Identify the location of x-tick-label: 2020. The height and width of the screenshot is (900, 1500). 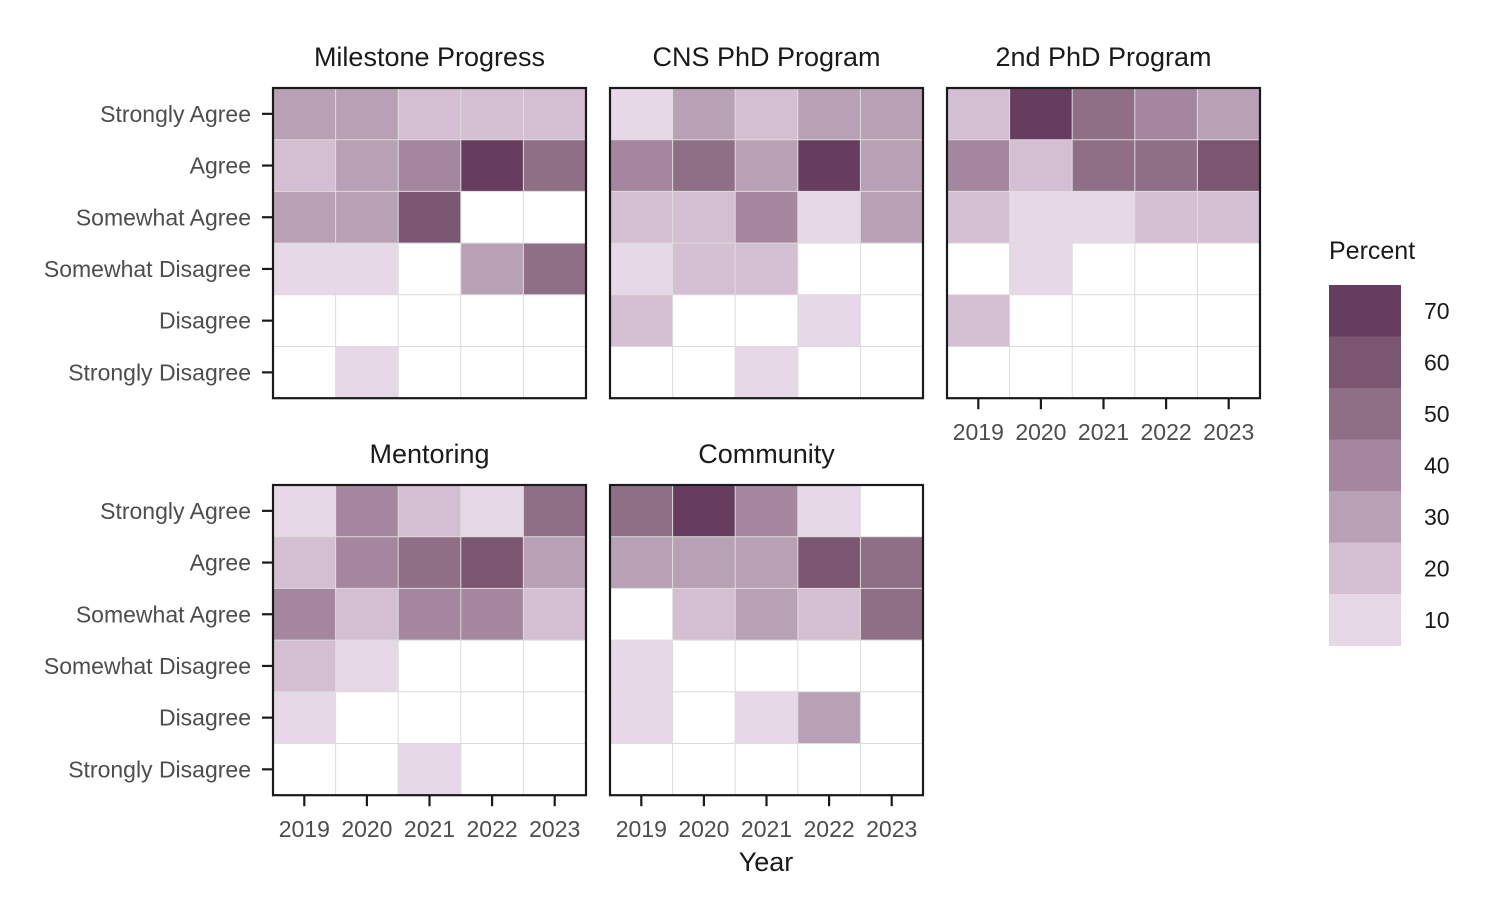
(703, 829).